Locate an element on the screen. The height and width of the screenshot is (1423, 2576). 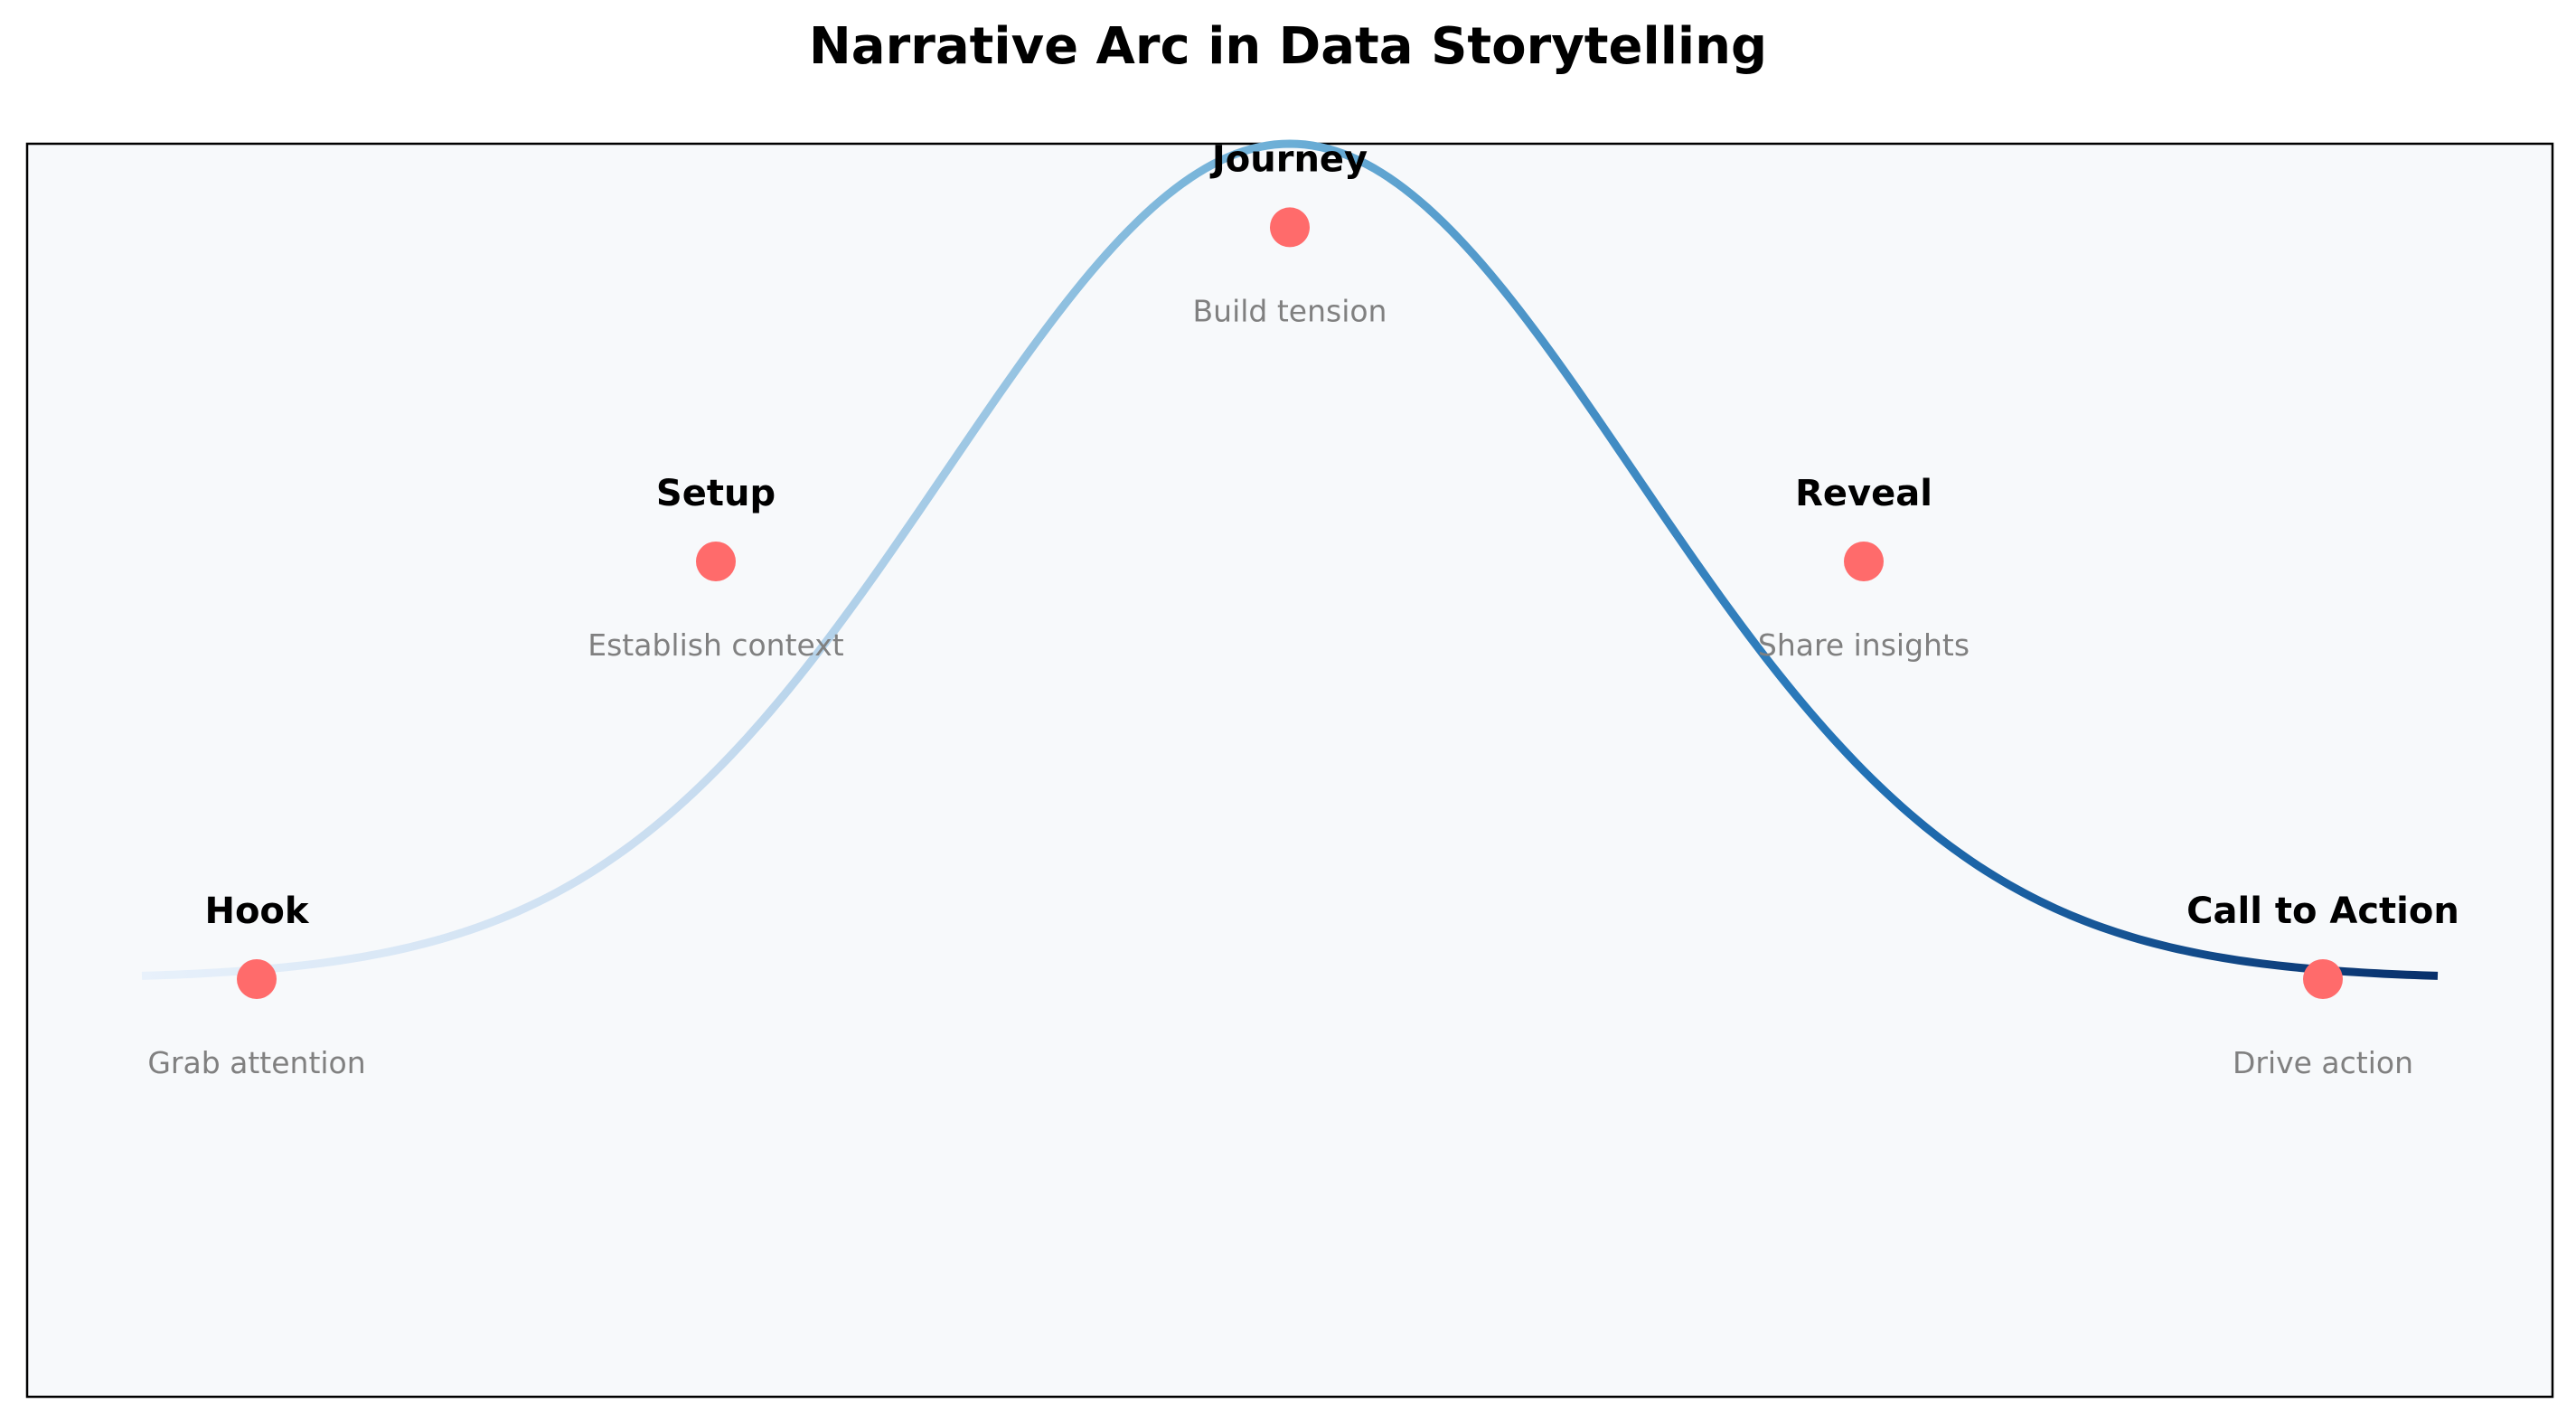
stage-label: Call to Action is located at coordinates (2323, 911).